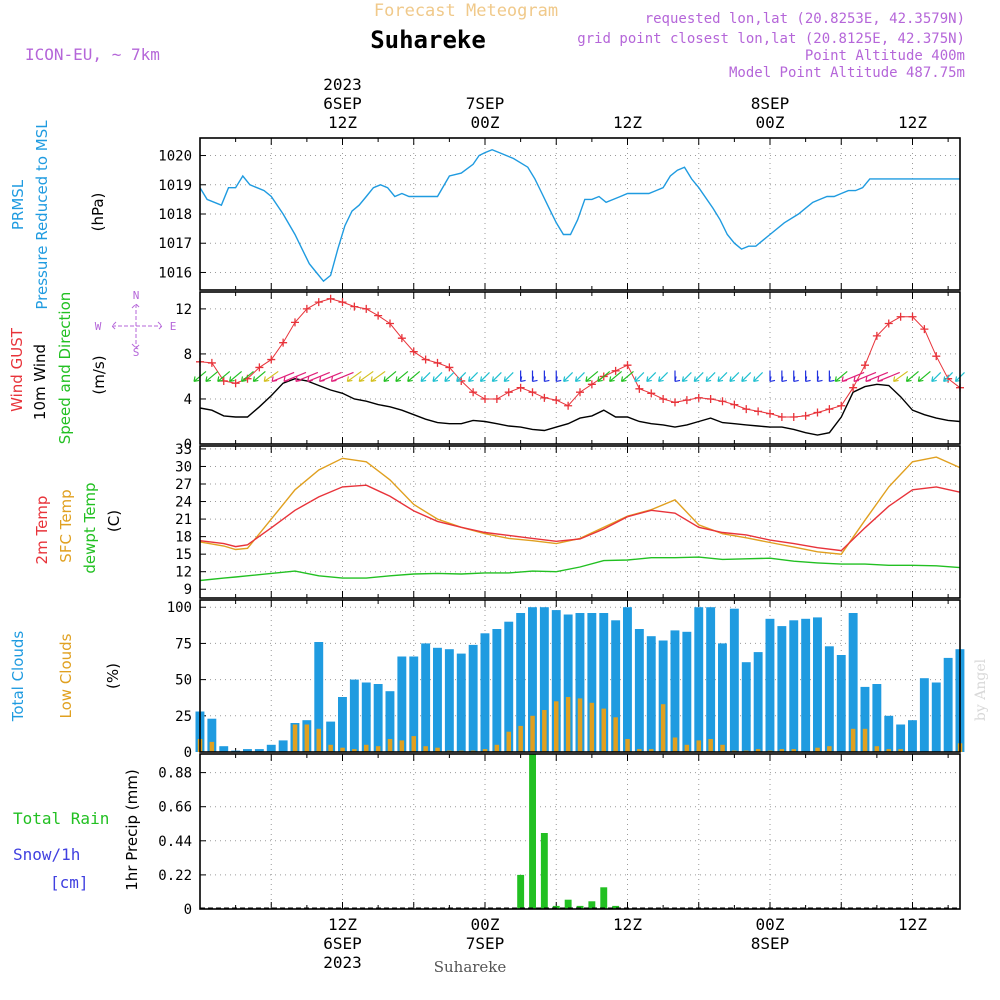  Describe the element at coordinates (42, 530) in the screenshot. I see `panel-axis-label: 2m Temp` at that location.